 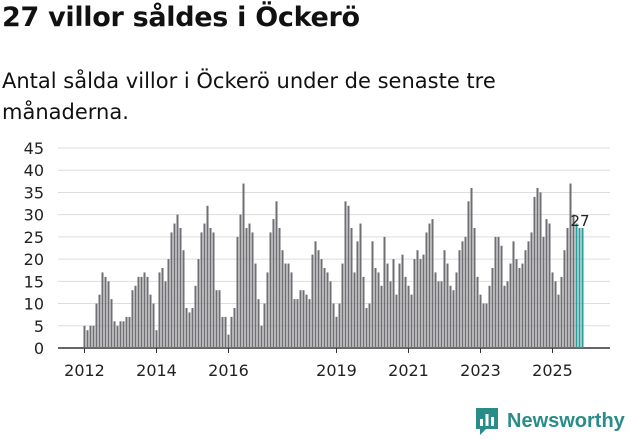 What do you see at coordinates (228, 370) in the screenshot?
I see `x-tick-label: 2016` at bounding box center [228, 370].